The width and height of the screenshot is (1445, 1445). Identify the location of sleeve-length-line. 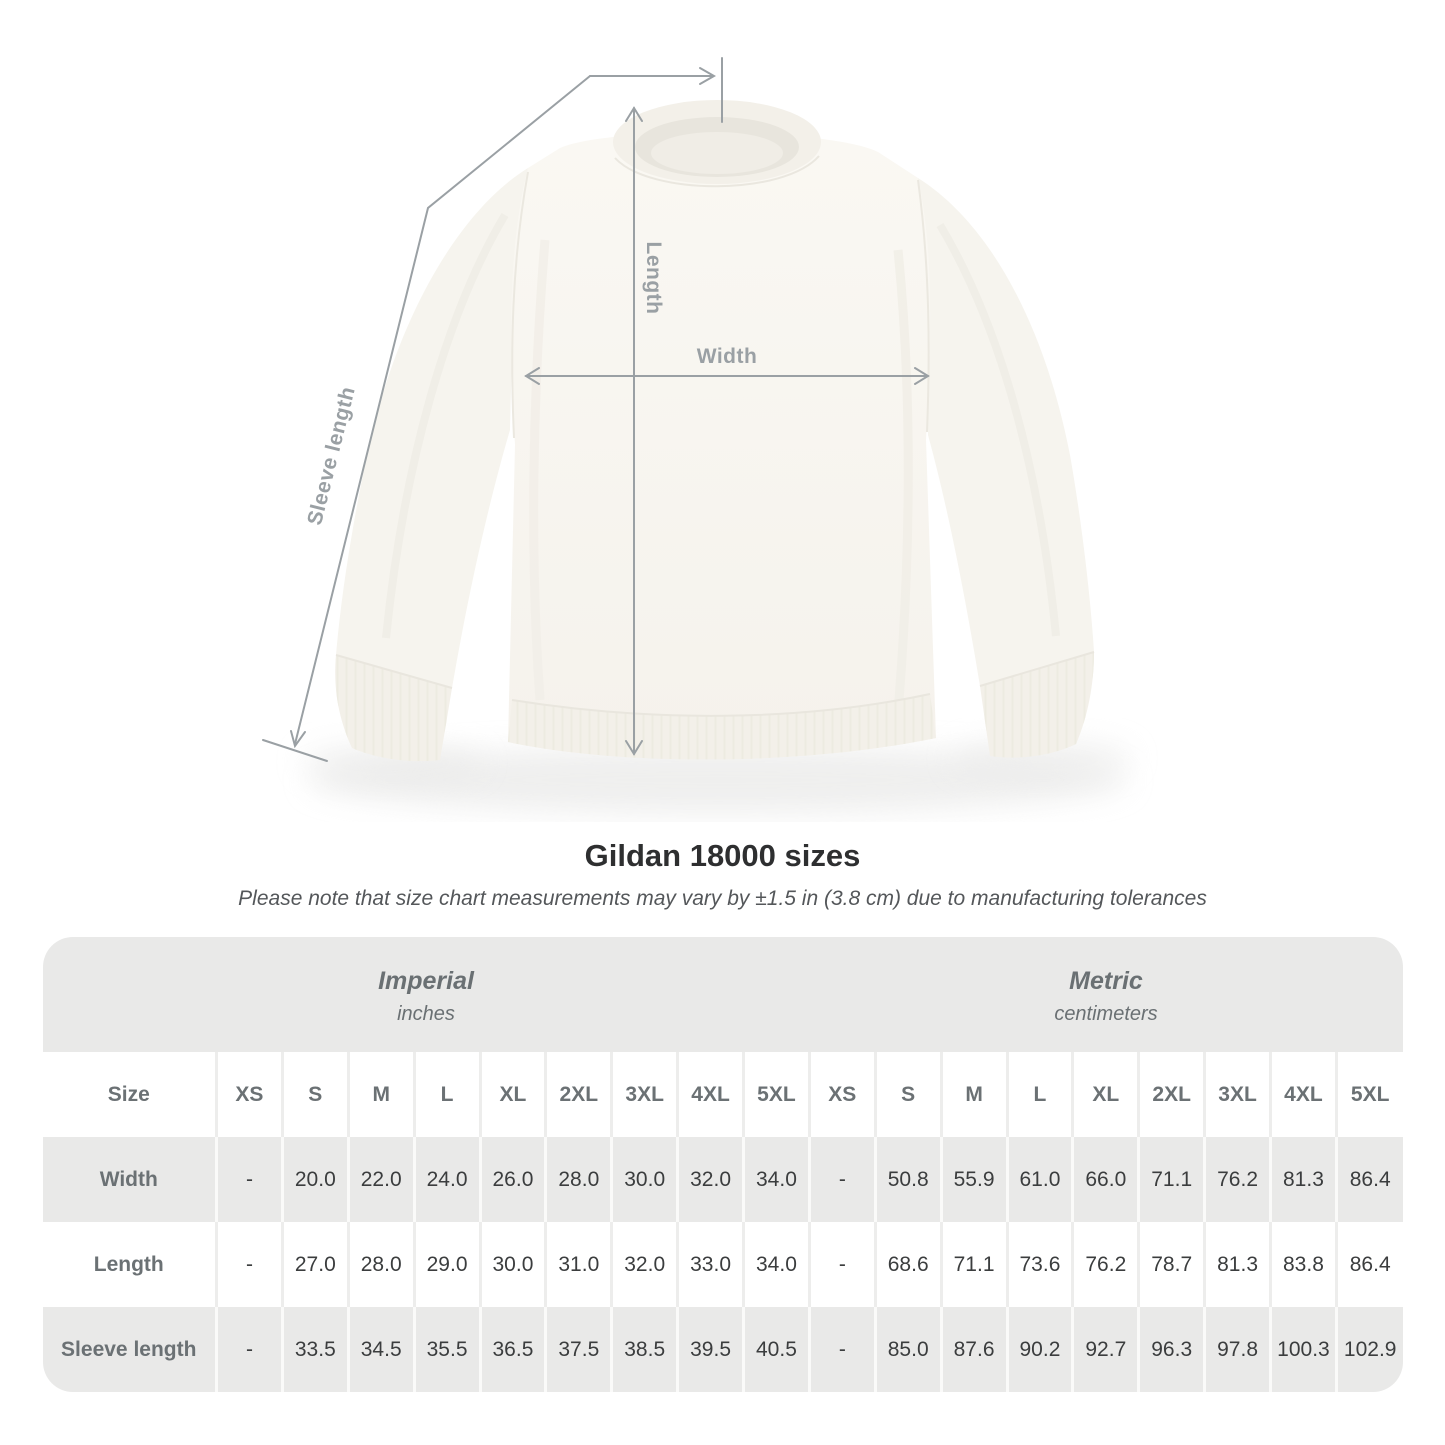
(442, 410).